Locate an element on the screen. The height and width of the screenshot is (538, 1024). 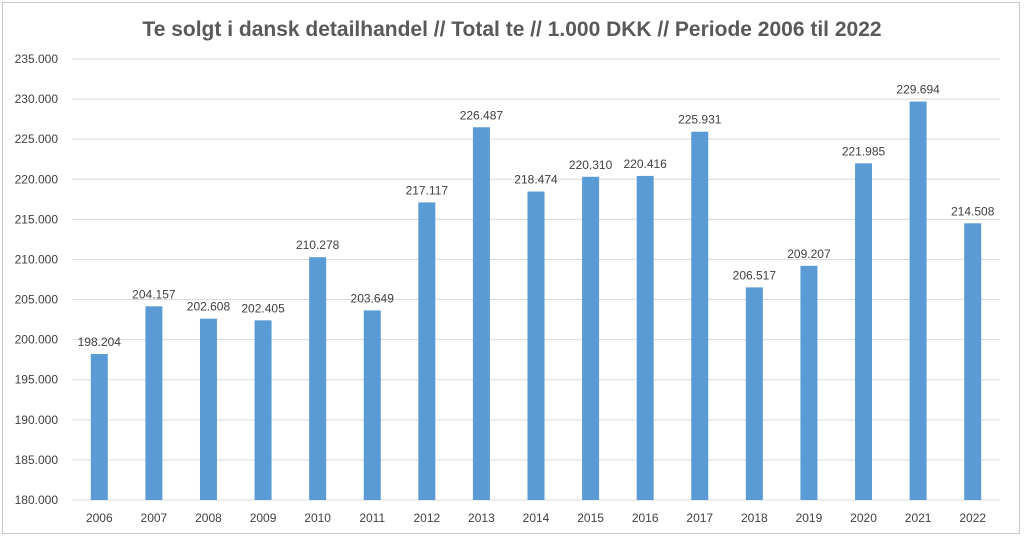
x-tick-label: 2016 is located at coordinates (645, 518).